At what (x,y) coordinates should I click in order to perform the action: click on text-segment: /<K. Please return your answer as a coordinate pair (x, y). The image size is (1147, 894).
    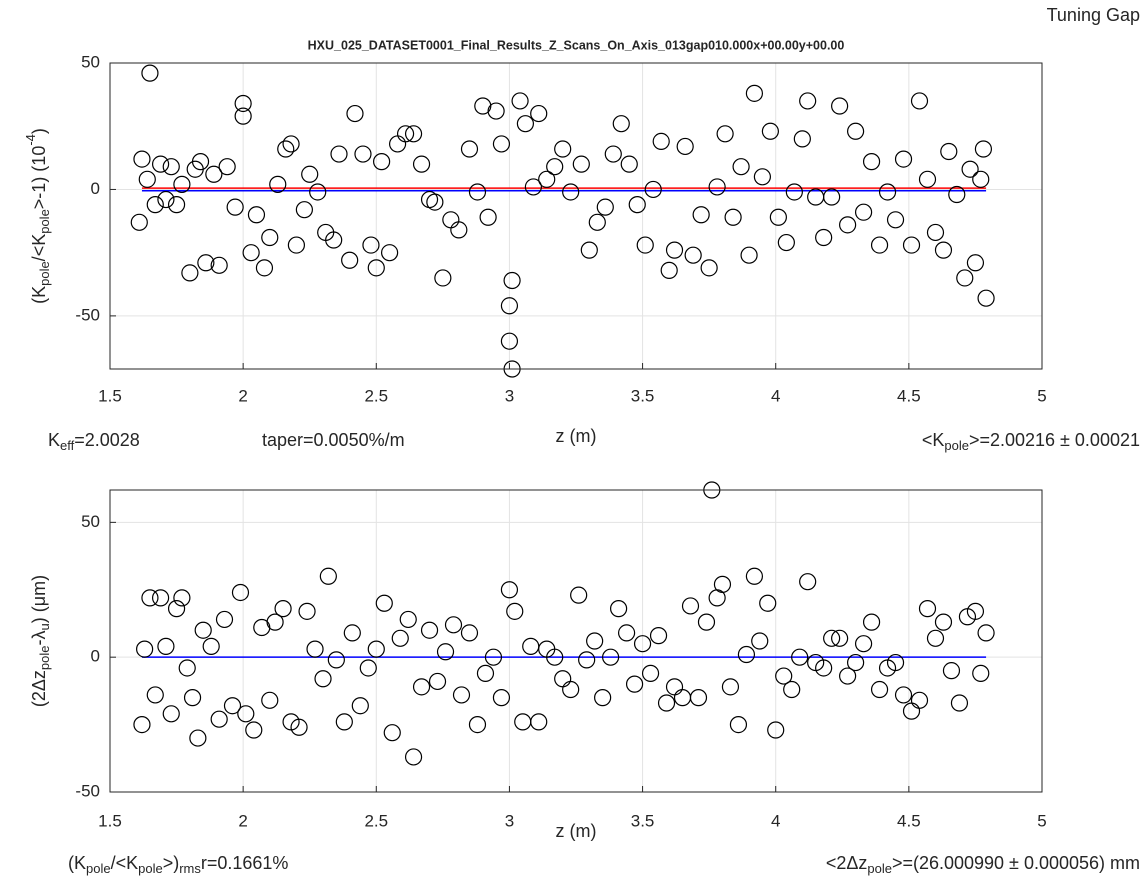
    Looking at the image, I should click on (125, 863).